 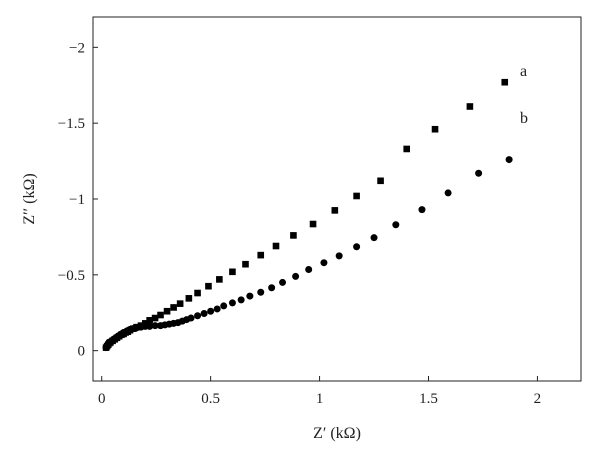 What do you see at coordinates (82, 352) in the screenshot?
I see `y-tick-label: 0` at bounding box center [82, 352].